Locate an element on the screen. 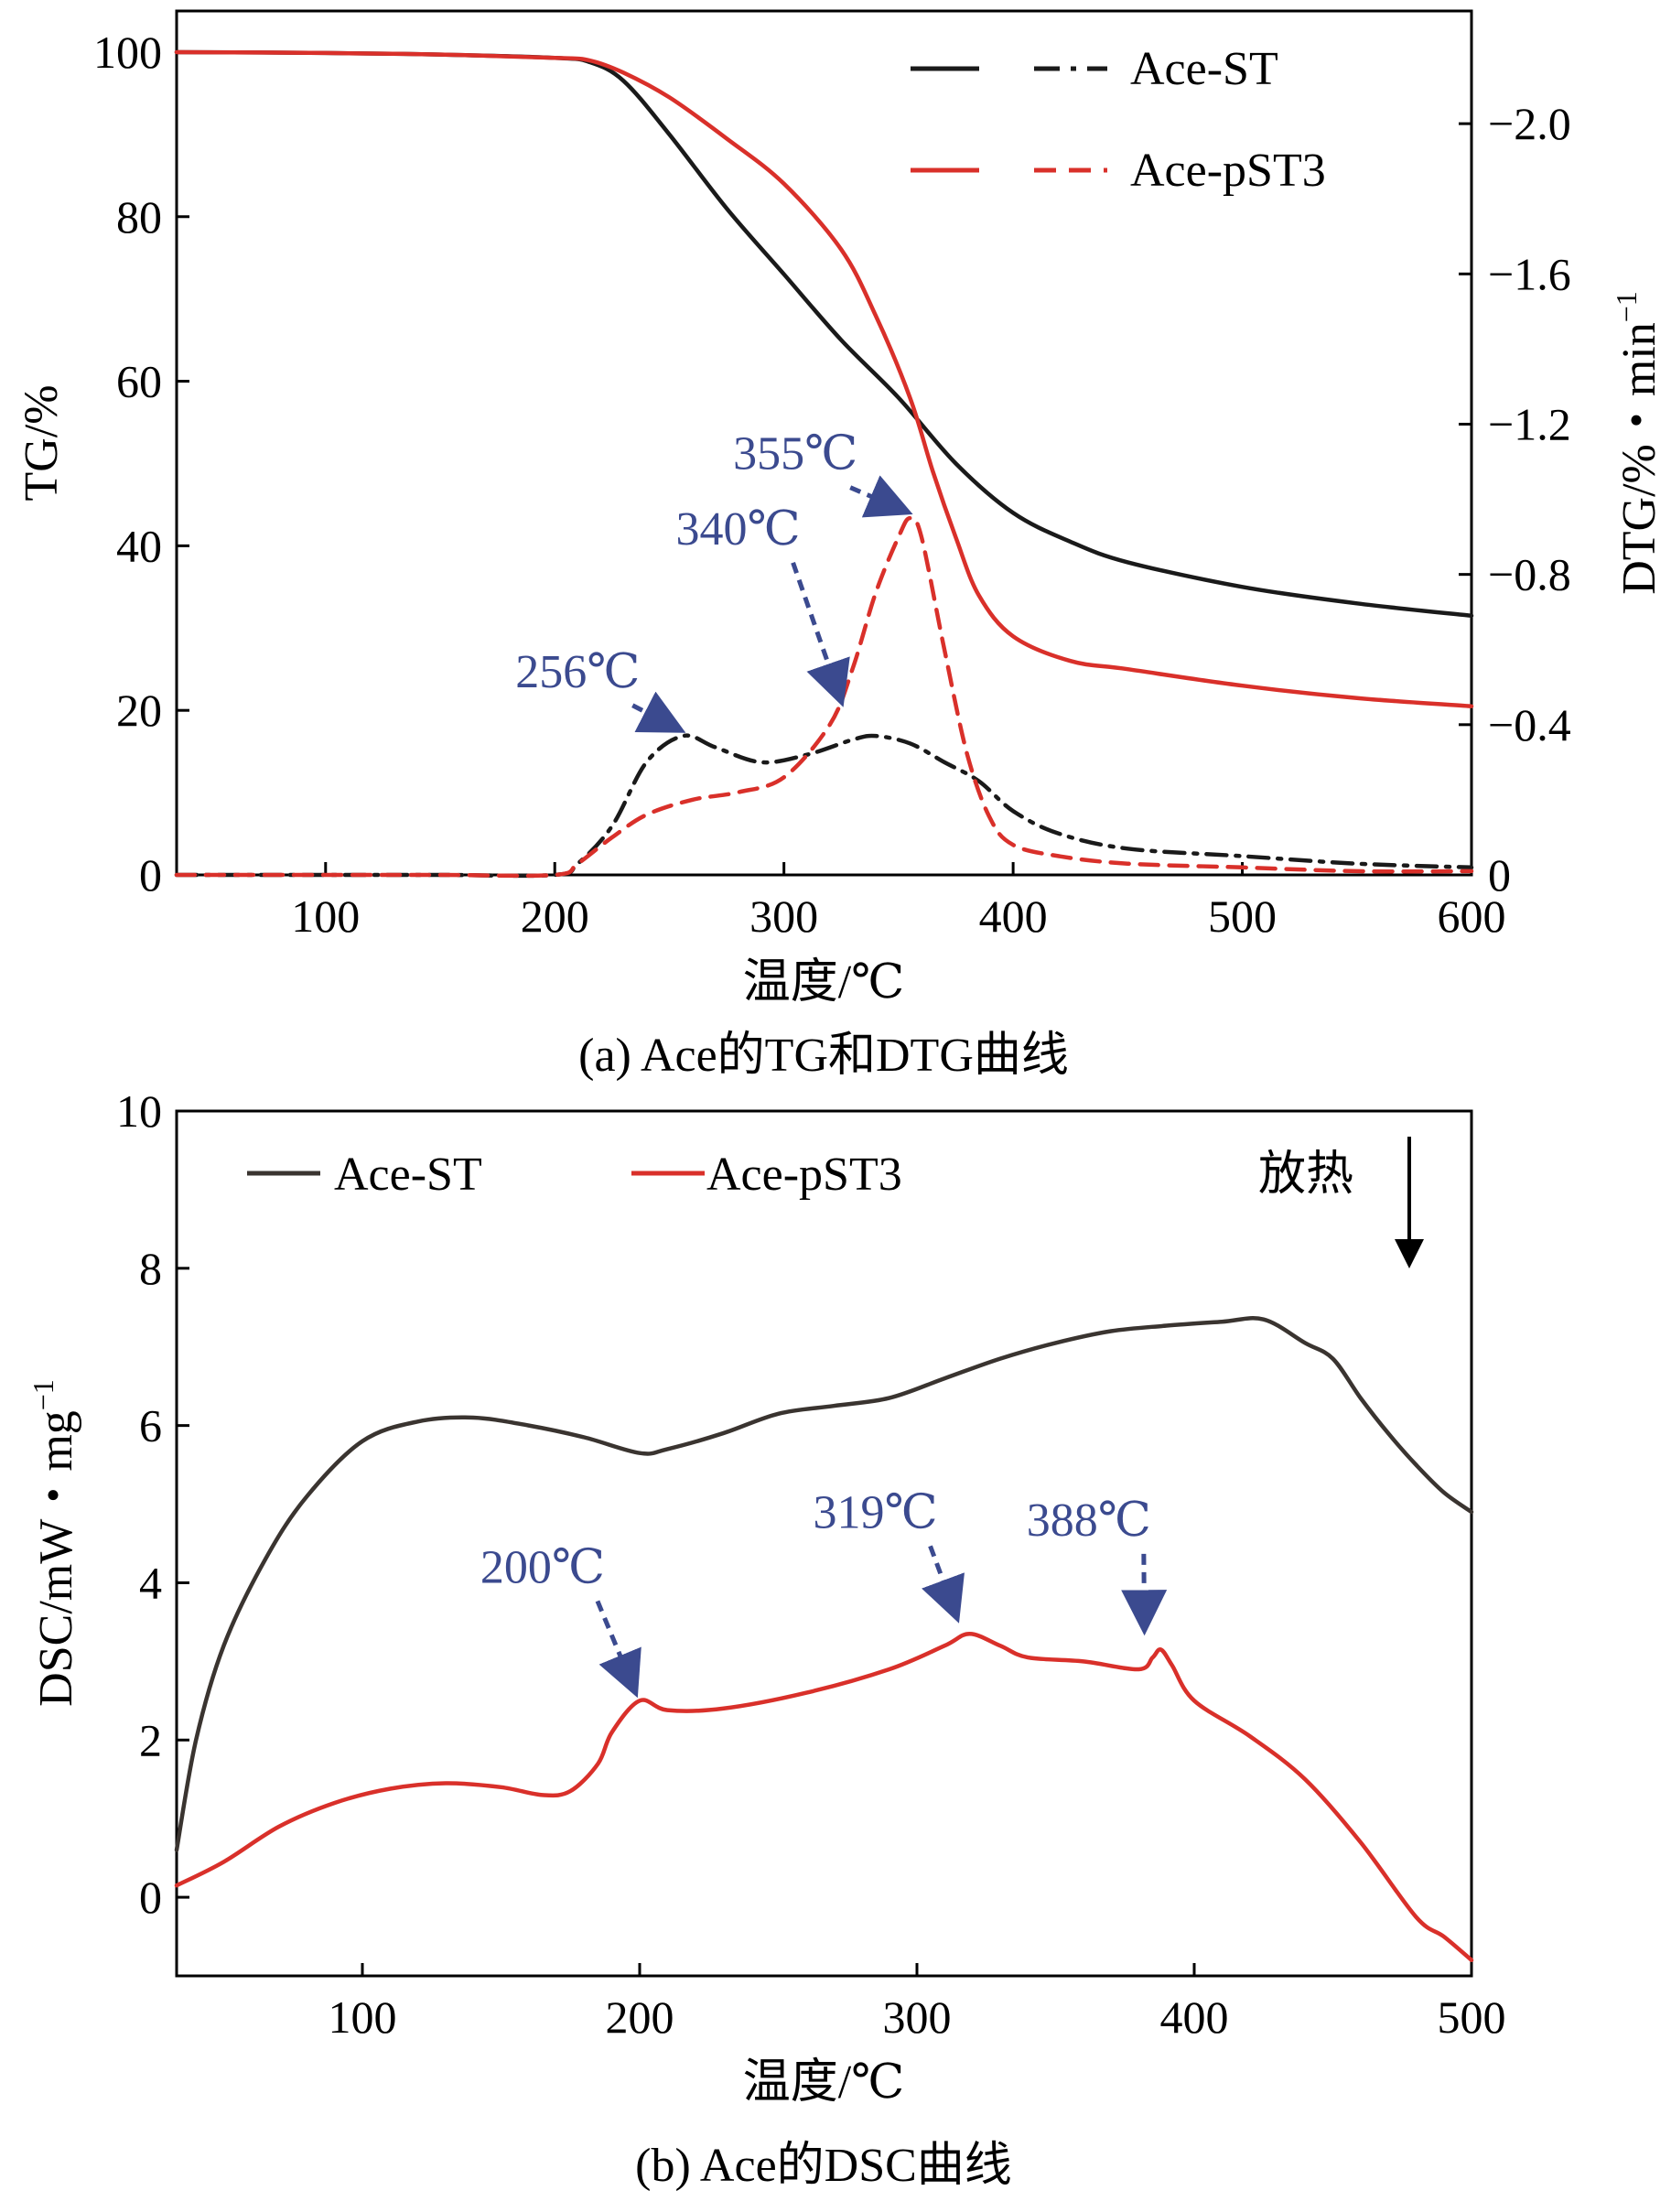 The width and height of the screenshot is (1671, 2212). annotations-b: 200℃ 319℃ 388℃ is located at coordinates (824, 1592).